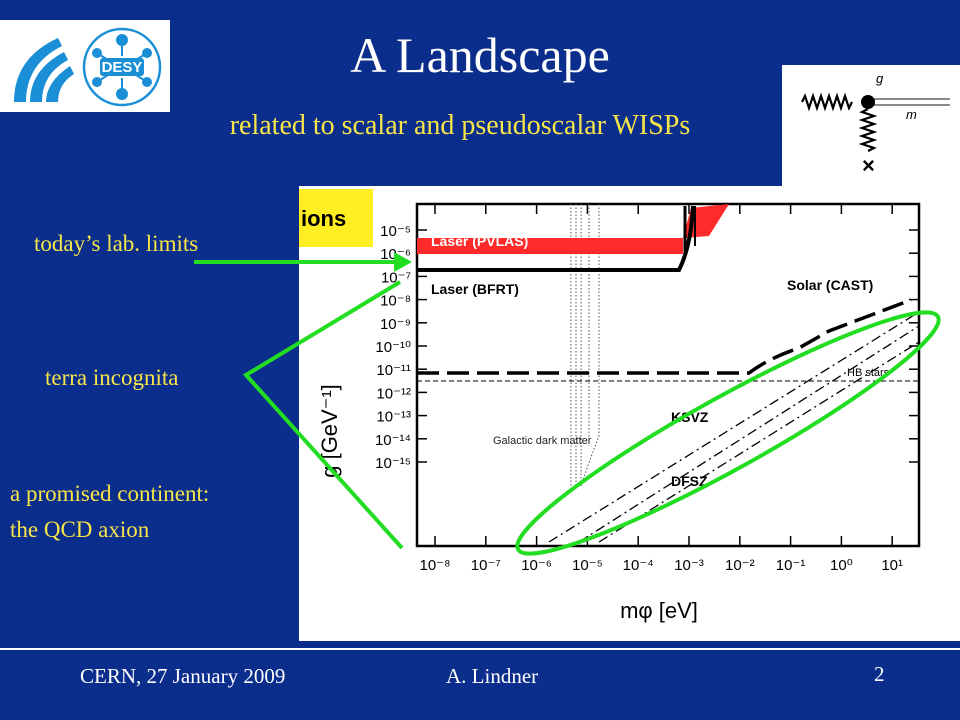 This screenshot has width=960, height=720. I want to click on footer-venue: CERN, 27 January 2009, so click(183, 676).